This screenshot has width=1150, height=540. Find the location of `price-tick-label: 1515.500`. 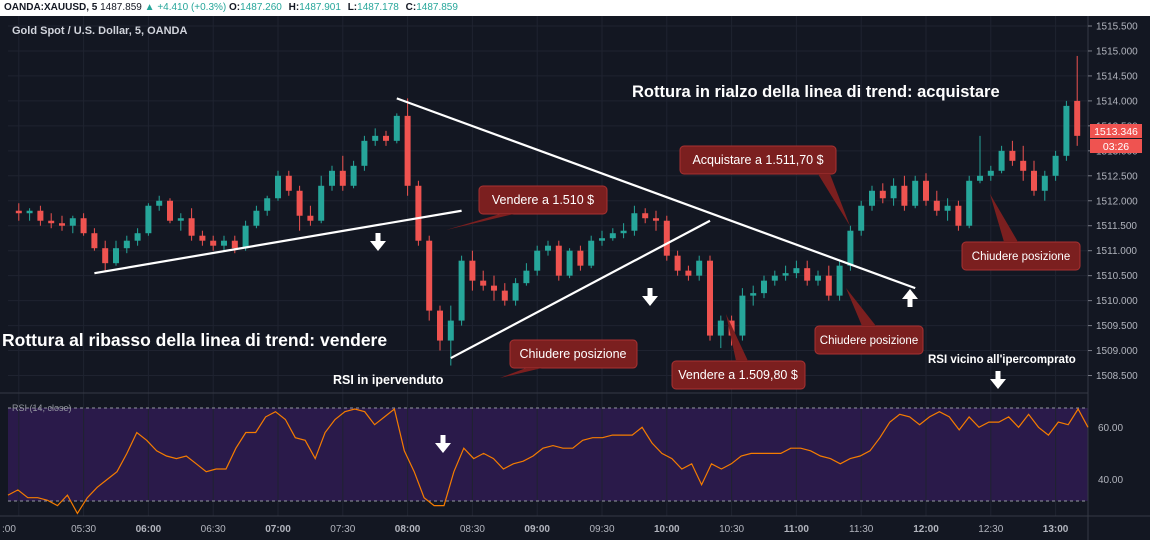

price-tick-label: 1515.500 is located at coordinates (1117, 26).